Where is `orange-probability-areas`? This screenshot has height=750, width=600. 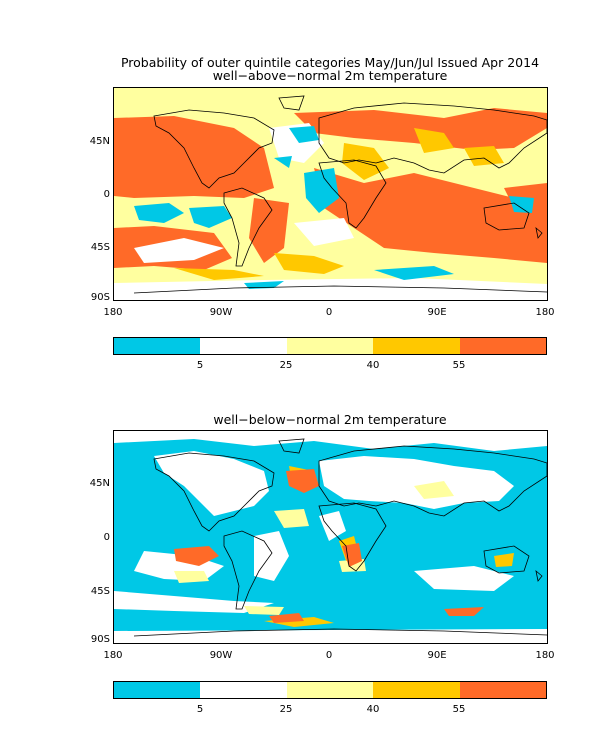
orange-probability-areas is located at coordinates (329, 546).